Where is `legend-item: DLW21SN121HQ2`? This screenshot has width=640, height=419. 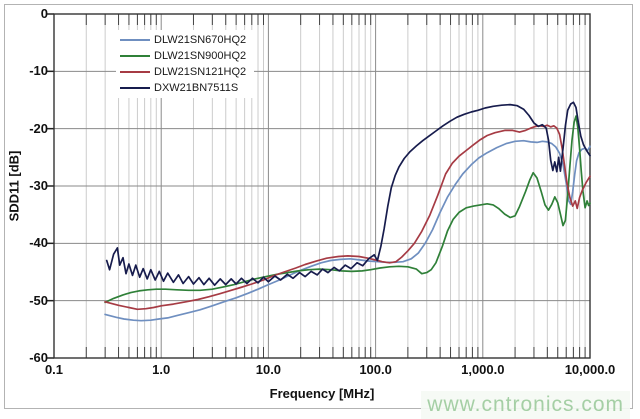 legend-item: DLW21SN121HQ2 is located at coordinates (183, 72).